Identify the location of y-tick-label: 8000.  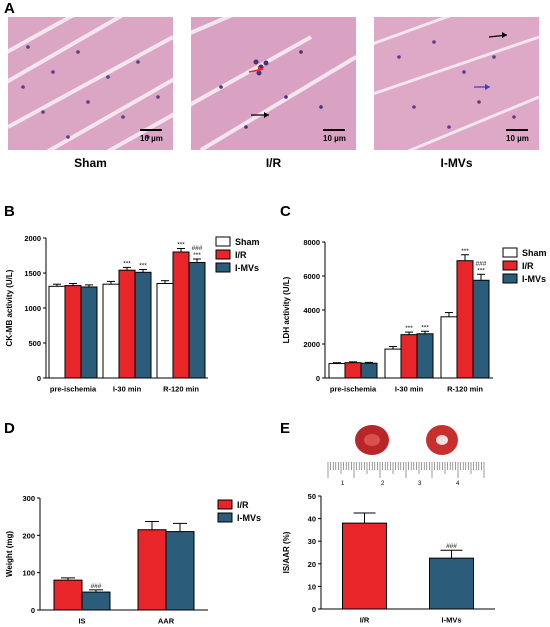
(311, 242).